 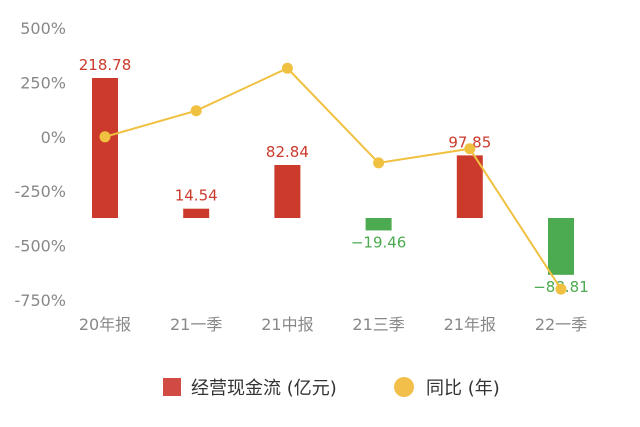 I want to click on bar-data-label: 14.54, so click(x=196, y=196).